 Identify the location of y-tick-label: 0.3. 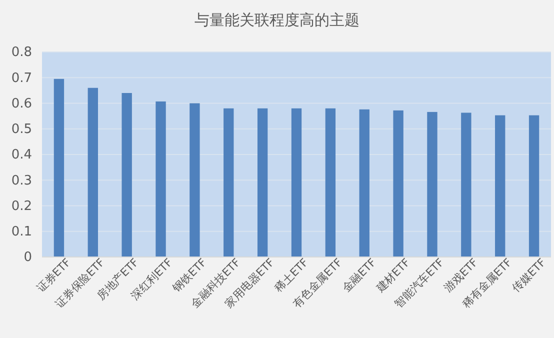
(21, 180).